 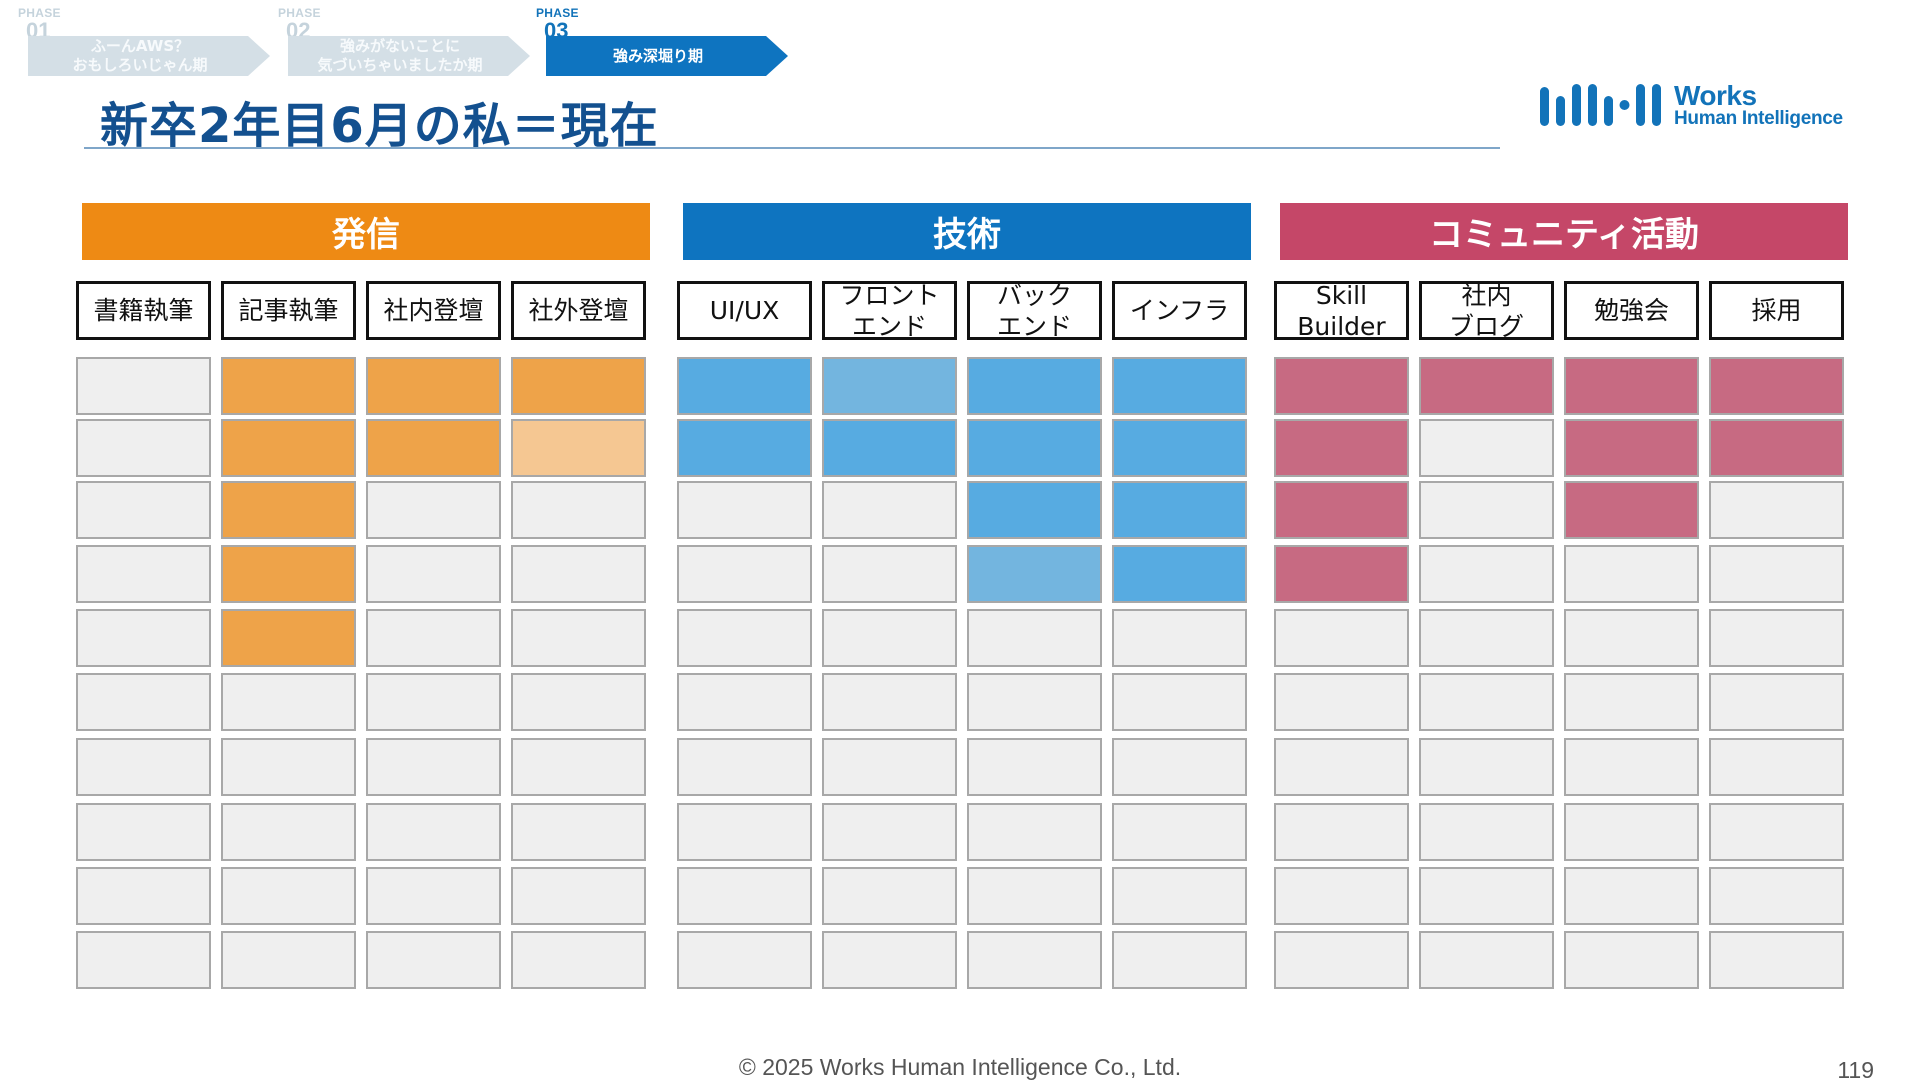 What do you see at coordinates (379, 126) in the screenshot?
I see `page-title: 新卒2年目6月の私＝現在` at bounding box center [379, 126].